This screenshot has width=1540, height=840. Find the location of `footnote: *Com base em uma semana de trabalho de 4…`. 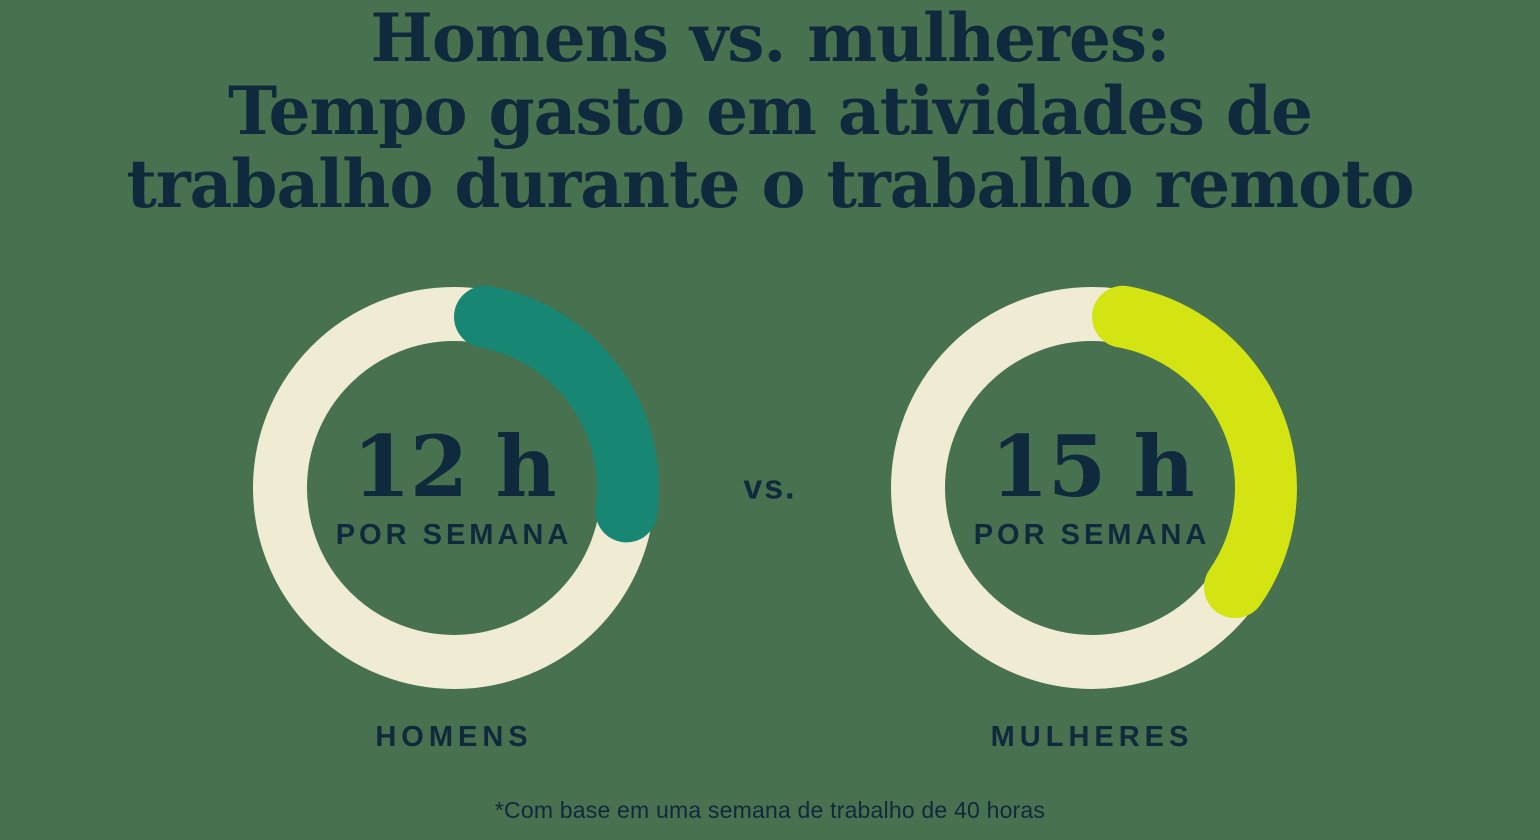

footnote: *Com base em uma semana de trabalho de 4… is located at coordinates (770, 810).